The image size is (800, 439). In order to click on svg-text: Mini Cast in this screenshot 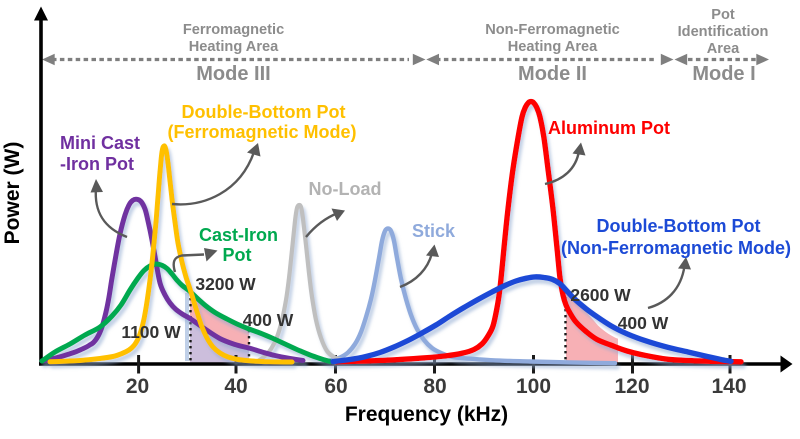, I will do `click(100, 143)`.